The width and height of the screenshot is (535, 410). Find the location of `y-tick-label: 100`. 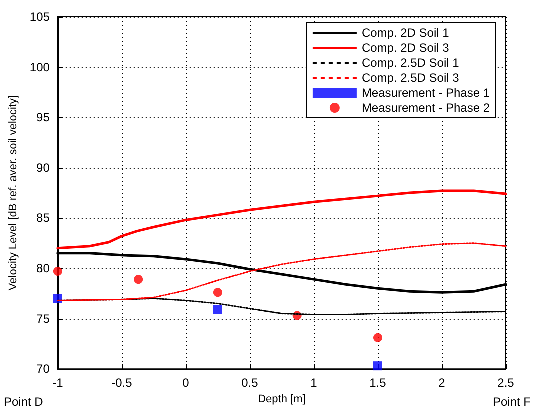

y-tick-label: 100 is located at coordinates (40, 67).